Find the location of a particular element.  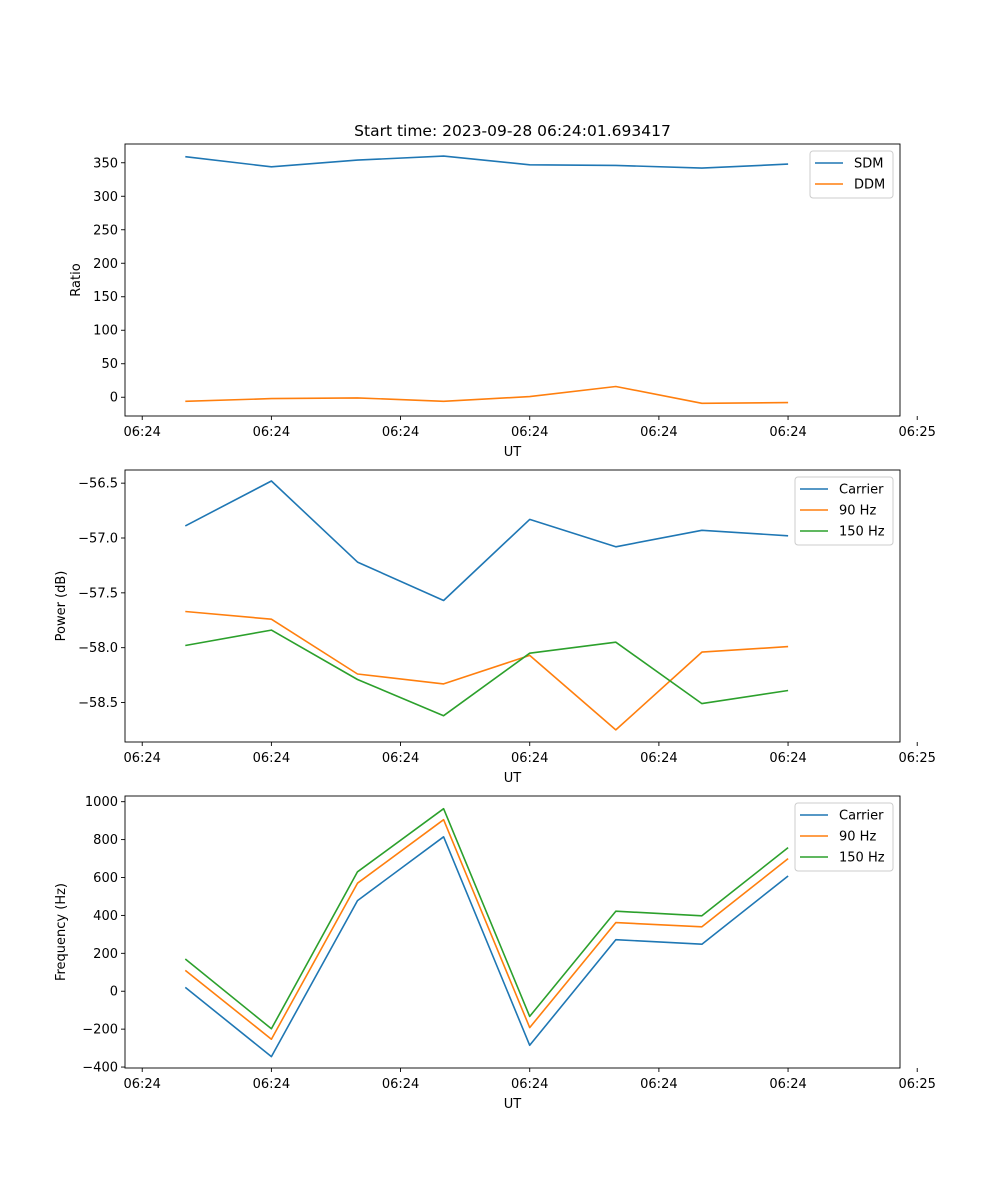

ratio-y-tick-label: 250 is located at coordinates (105, 230).